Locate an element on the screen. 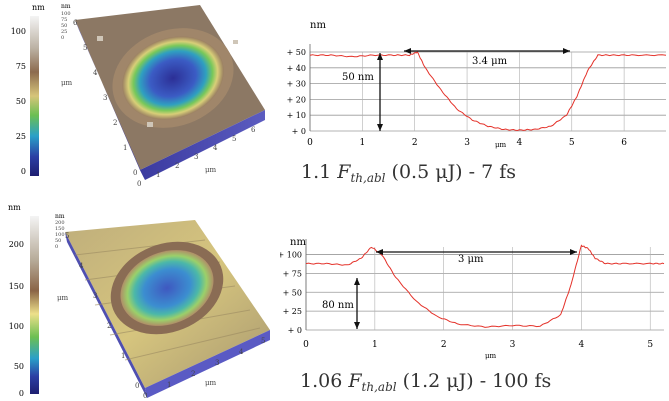 The image size is (669, 401). x-tick-label: 2 is located at coordinates (415, 143).